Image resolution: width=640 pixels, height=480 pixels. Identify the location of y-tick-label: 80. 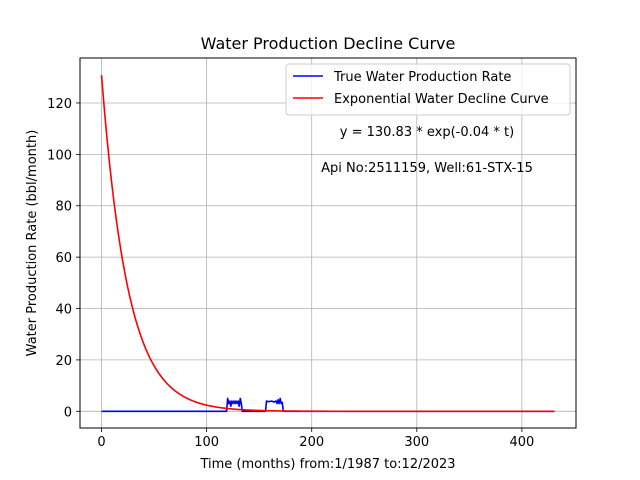
(63, 207).